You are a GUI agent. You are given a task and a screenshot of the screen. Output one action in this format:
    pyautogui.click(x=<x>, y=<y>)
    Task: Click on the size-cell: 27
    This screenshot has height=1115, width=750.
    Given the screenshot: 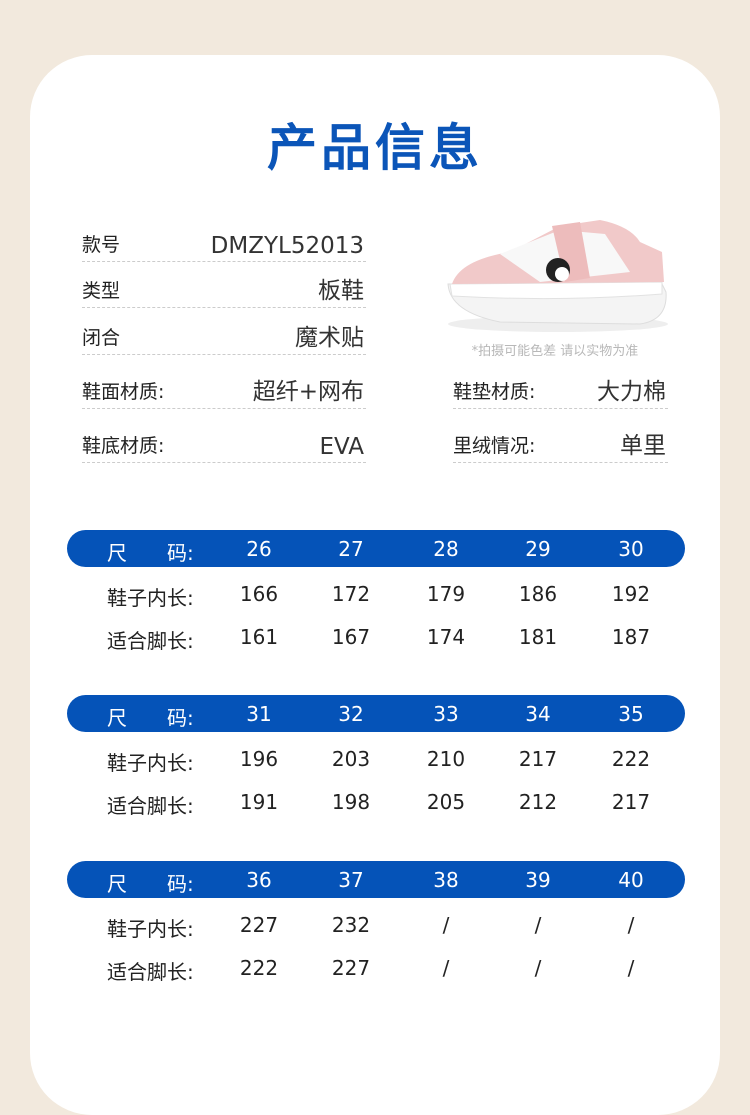 What is the action you would take?
    pyautogui.click(x=351, y=549)
    